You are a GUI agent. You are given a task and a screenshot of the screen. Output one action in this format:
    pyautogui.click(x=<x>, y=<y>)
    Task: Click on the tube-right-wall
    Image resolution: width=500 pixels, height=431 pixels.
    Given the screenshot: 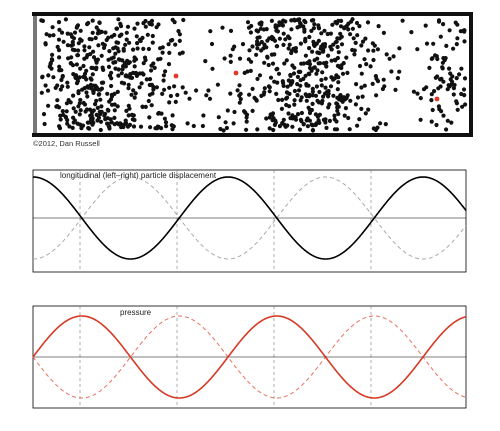 What is the action you would take?
    pyautogui.click(x=471, y=74)
    